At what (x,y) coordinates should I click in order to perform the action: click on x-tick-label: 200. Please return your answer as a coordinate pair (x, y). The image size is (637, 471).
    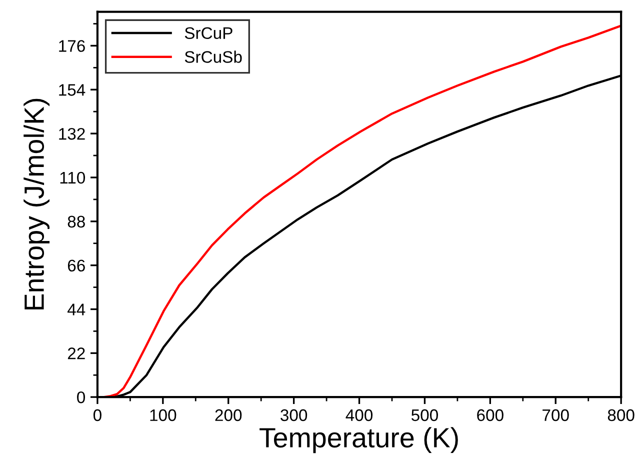
    Looking at the image, I should click on (228, 415).